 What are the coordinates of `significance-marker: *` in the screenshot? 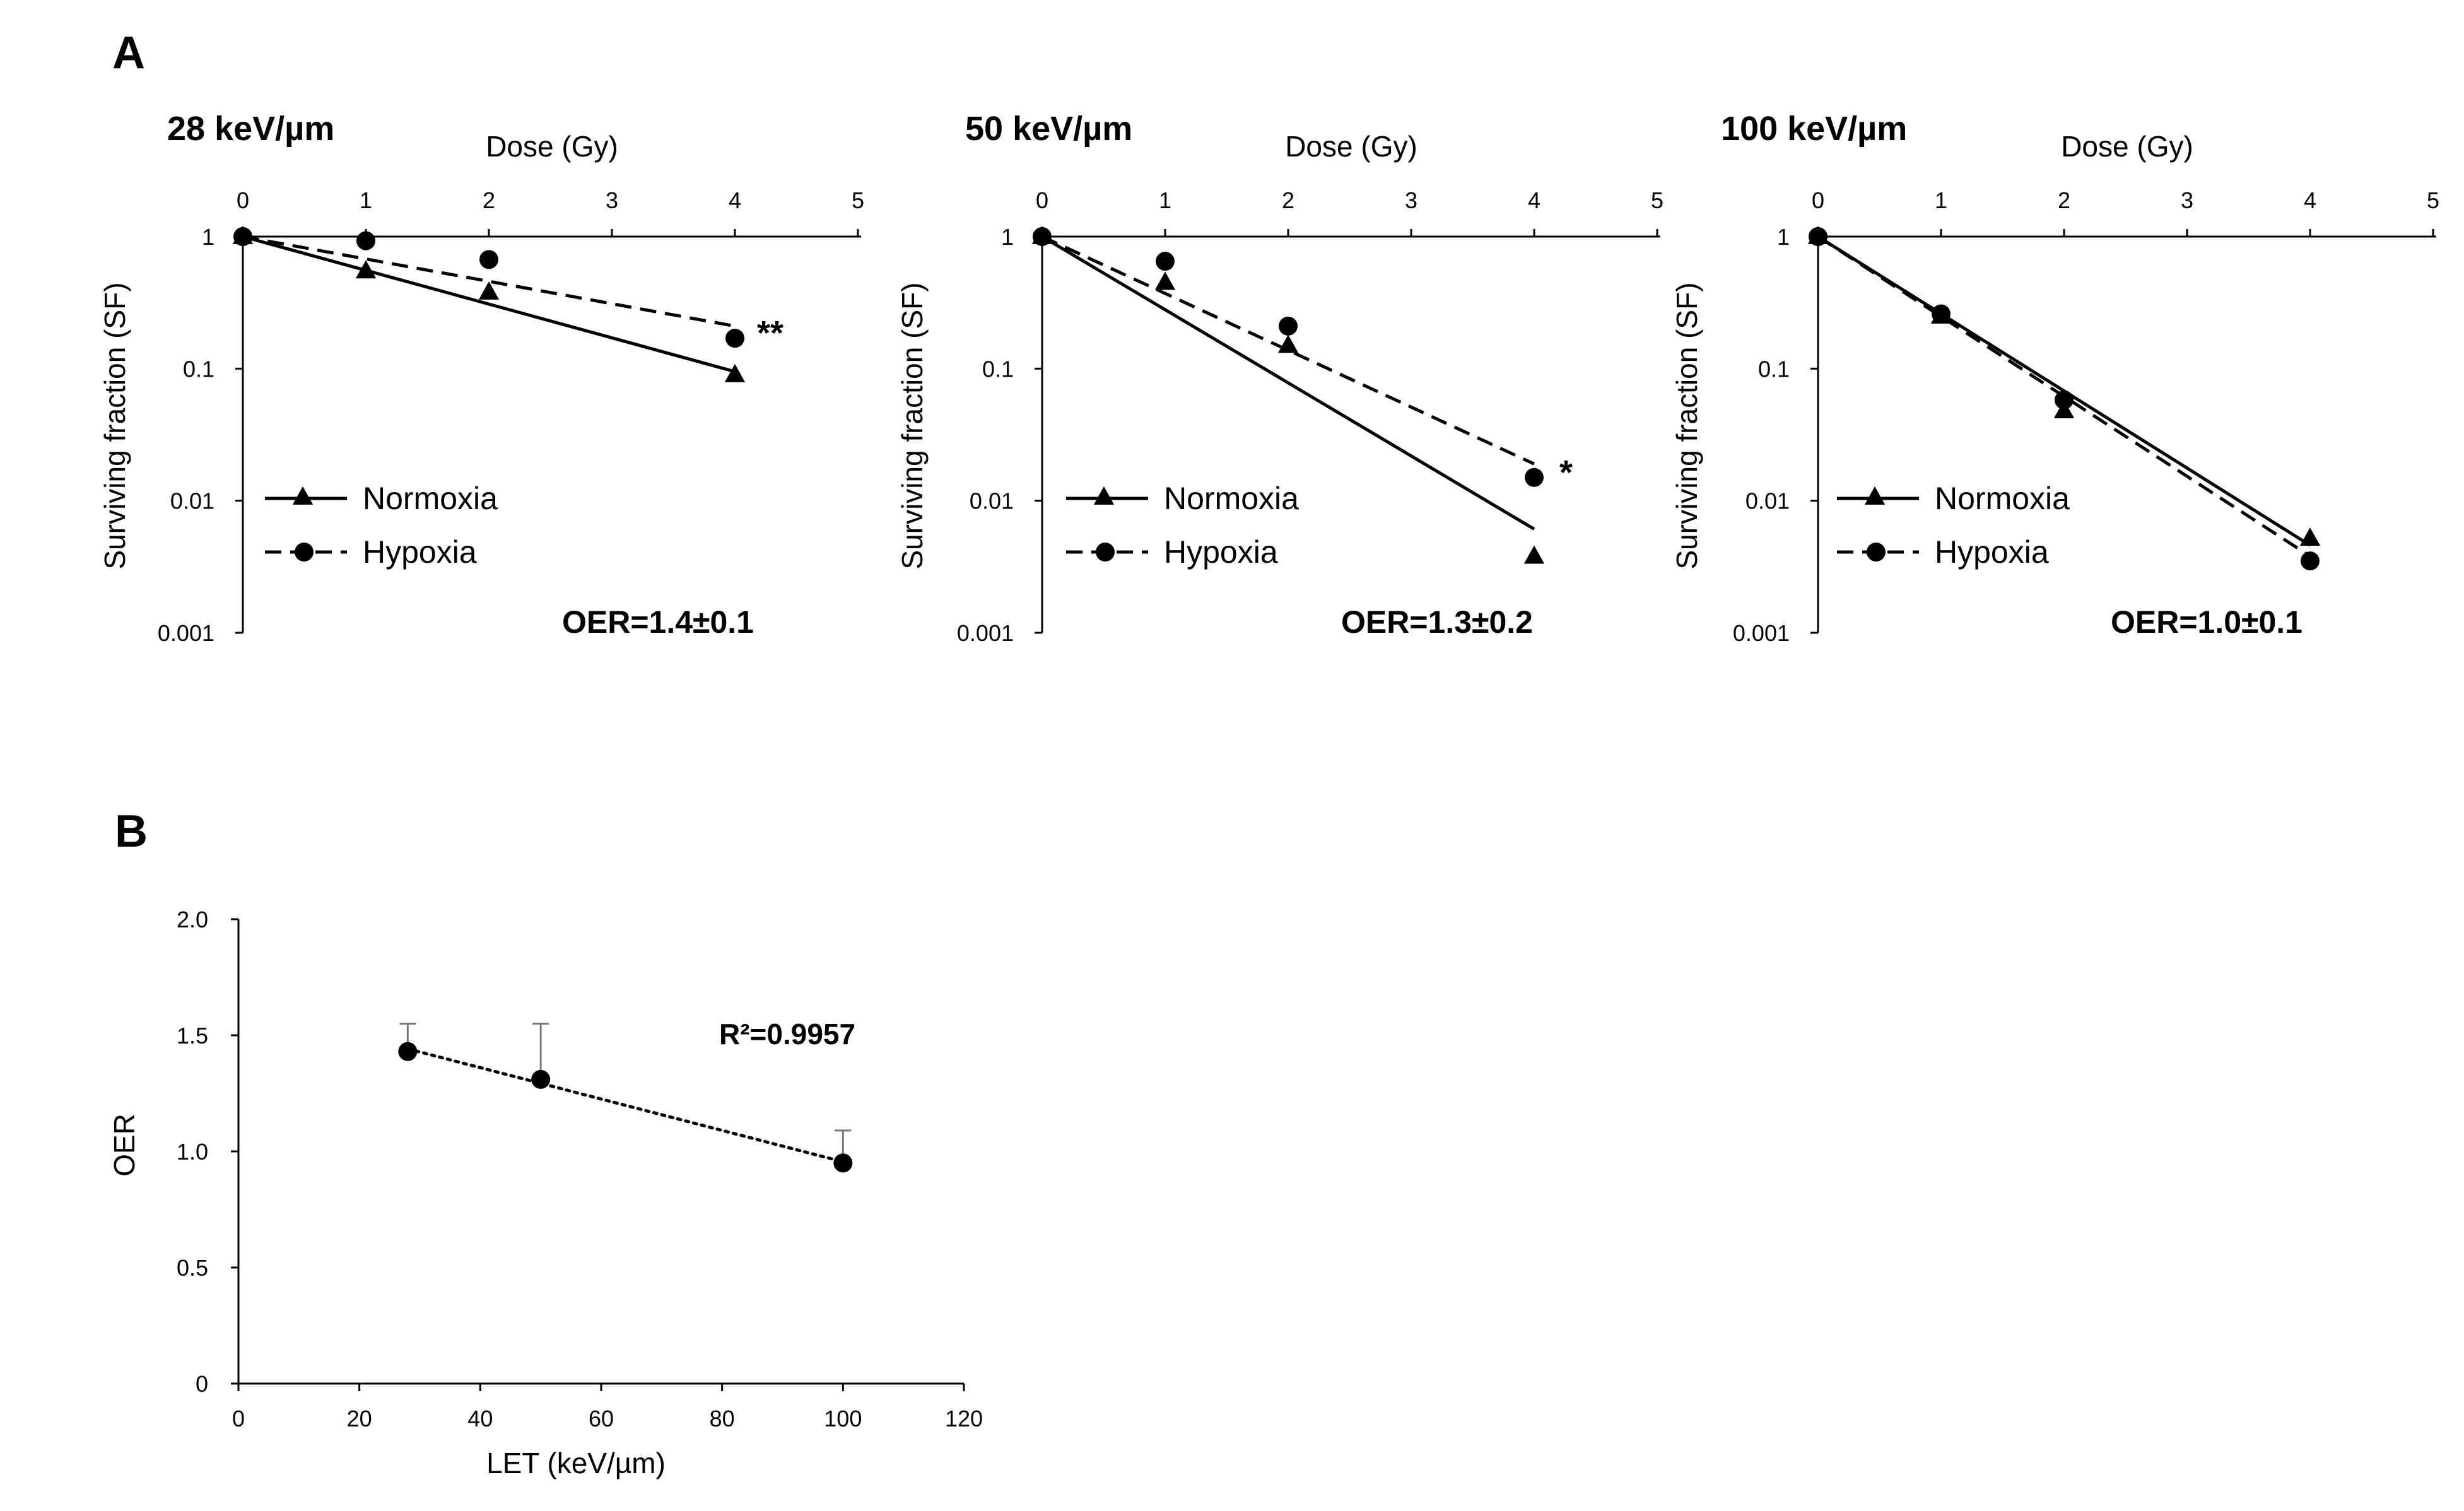 It's located at (1566, 472).